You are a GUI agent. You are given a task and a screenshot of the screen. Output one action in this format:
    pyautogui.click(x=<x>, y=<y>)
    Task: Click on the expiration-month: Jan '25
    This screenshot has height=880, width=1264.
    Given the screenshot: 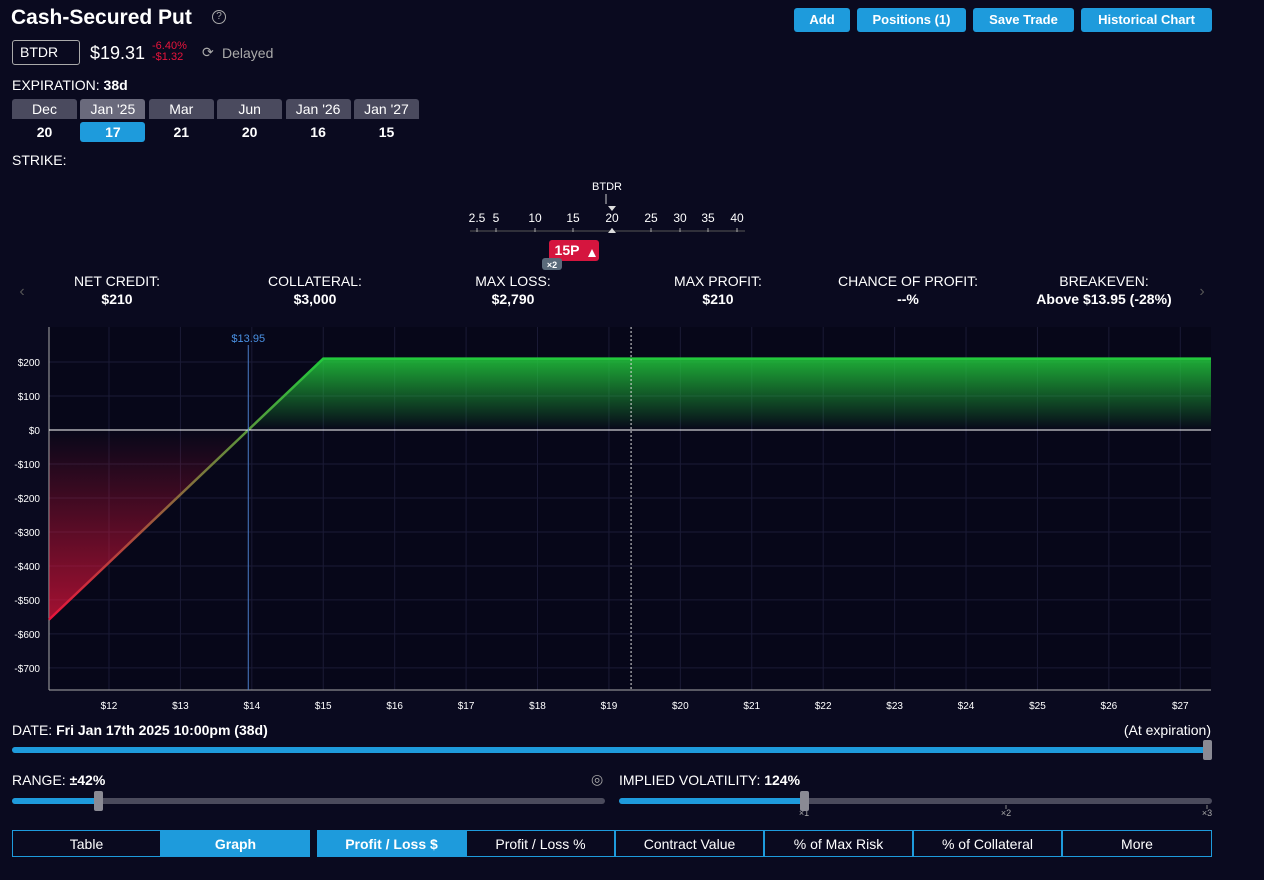 What is the action you would take?
    pyautogui.click(x=113, y=109)
    